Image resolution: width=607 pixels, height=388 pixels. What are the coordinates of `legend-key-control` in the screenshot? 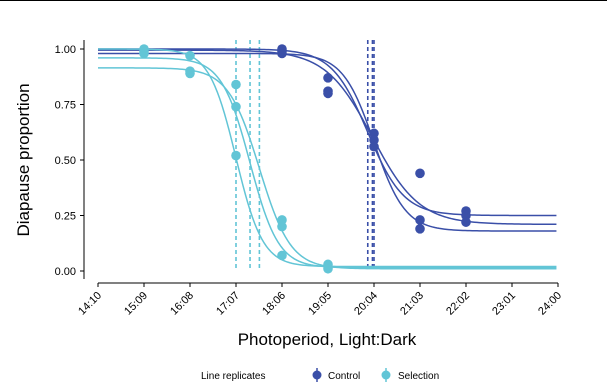 It's located at (317, 375).